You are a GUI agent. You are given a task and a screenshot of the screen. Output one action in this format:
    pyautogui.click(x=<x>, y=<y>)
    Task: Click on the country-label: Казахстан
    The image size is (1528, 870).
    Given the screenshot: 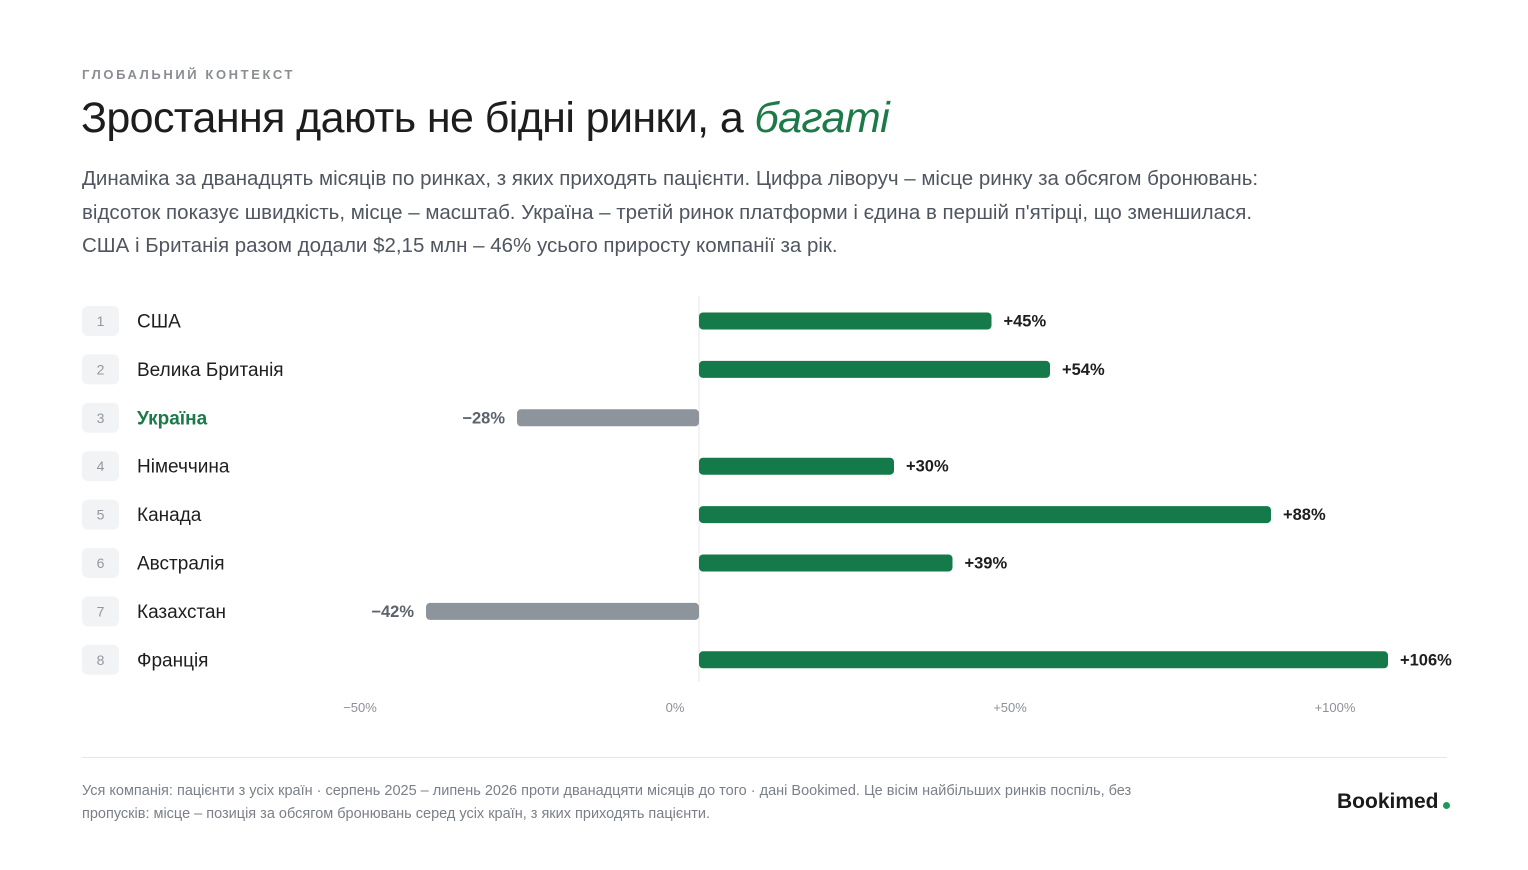 What is the action you would take?
    pyautogui.click(x=181, y=612)
    